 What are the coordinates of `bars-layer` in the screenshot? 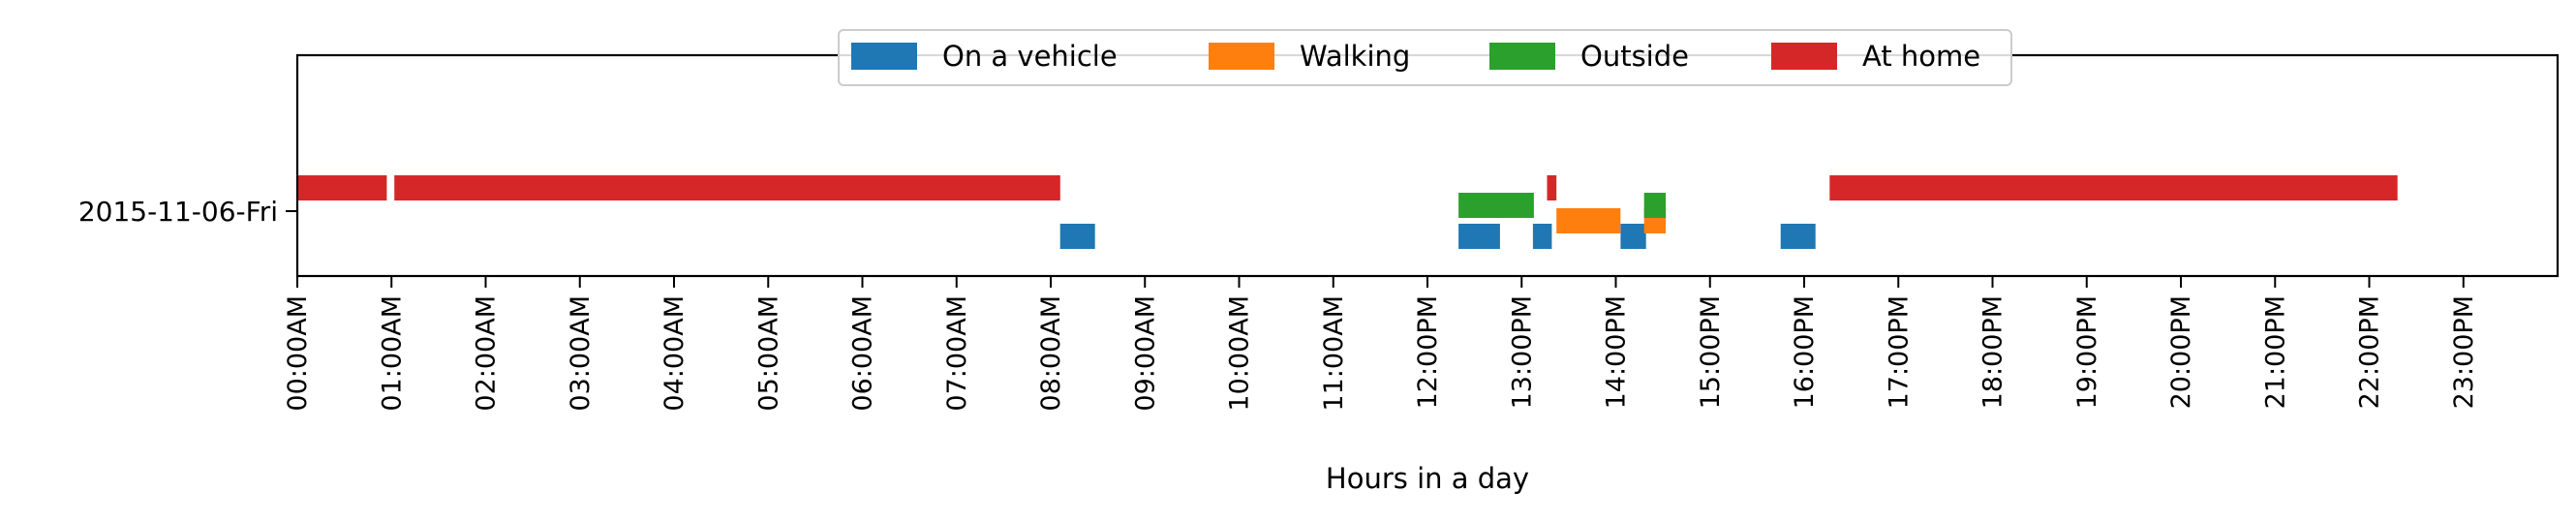 It's located at (1347, 212).